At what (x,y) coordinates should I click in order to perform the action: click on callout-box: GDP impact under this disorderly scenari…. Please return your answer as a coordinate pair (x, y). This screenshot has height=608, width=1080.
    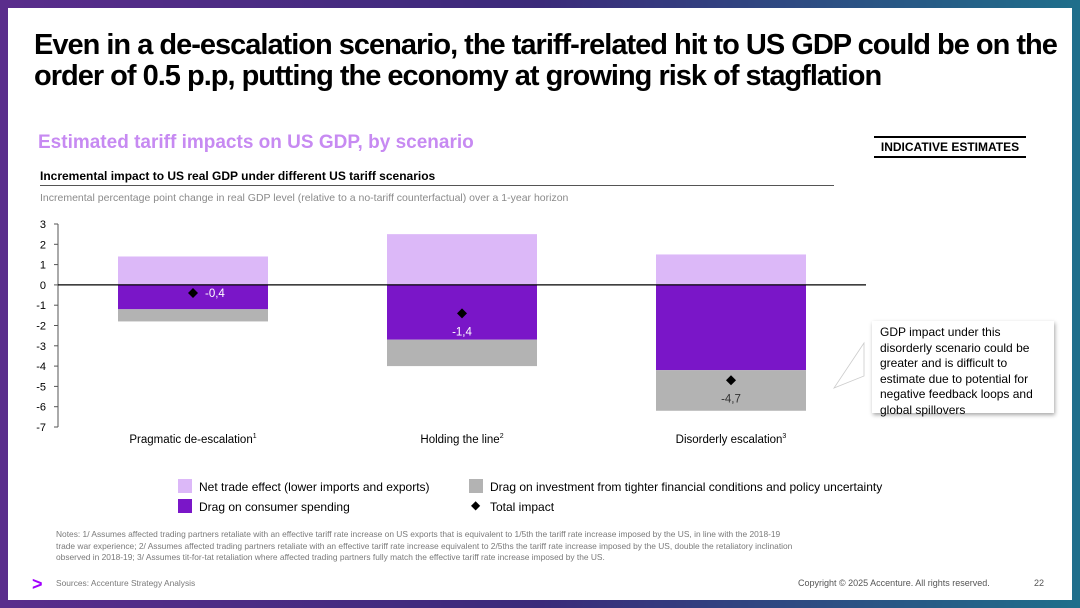
    Looking at the image, I should click on (963, 369).